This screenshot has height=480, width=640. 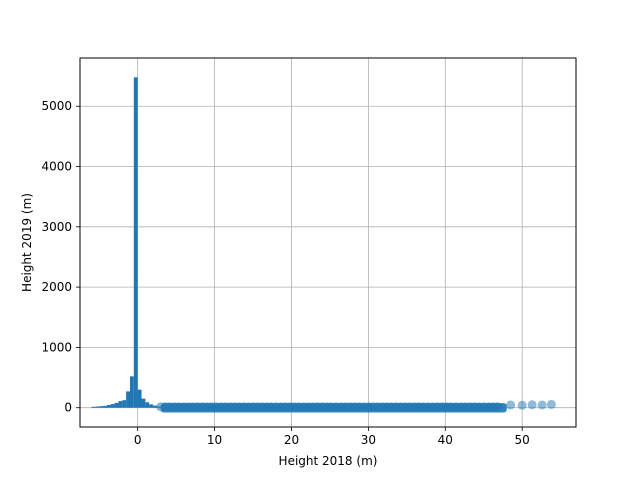 I want to click on x-tick-label: 20, so click(x=291, y=440).